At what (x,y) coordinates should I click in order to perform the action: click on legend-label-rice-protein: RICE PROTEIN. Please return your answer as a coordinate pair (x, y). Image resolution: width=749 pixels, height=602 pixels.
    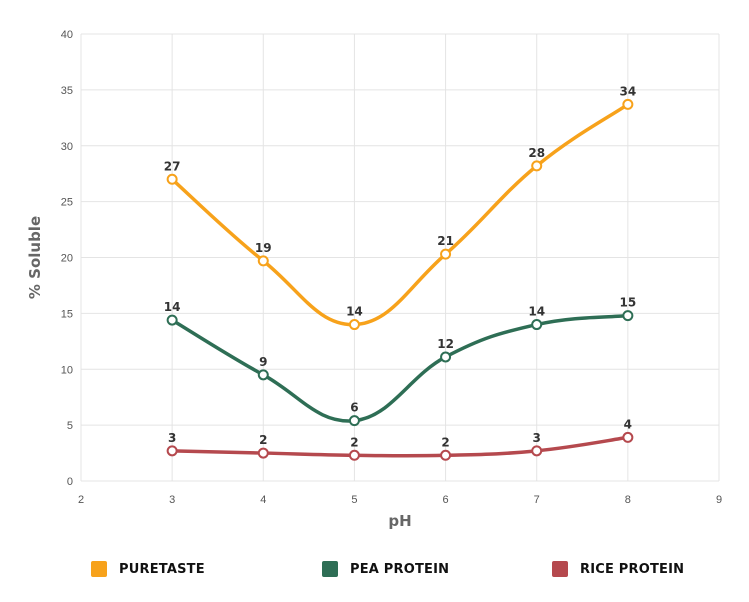
    Looking at the image, I should click on (632, 569).